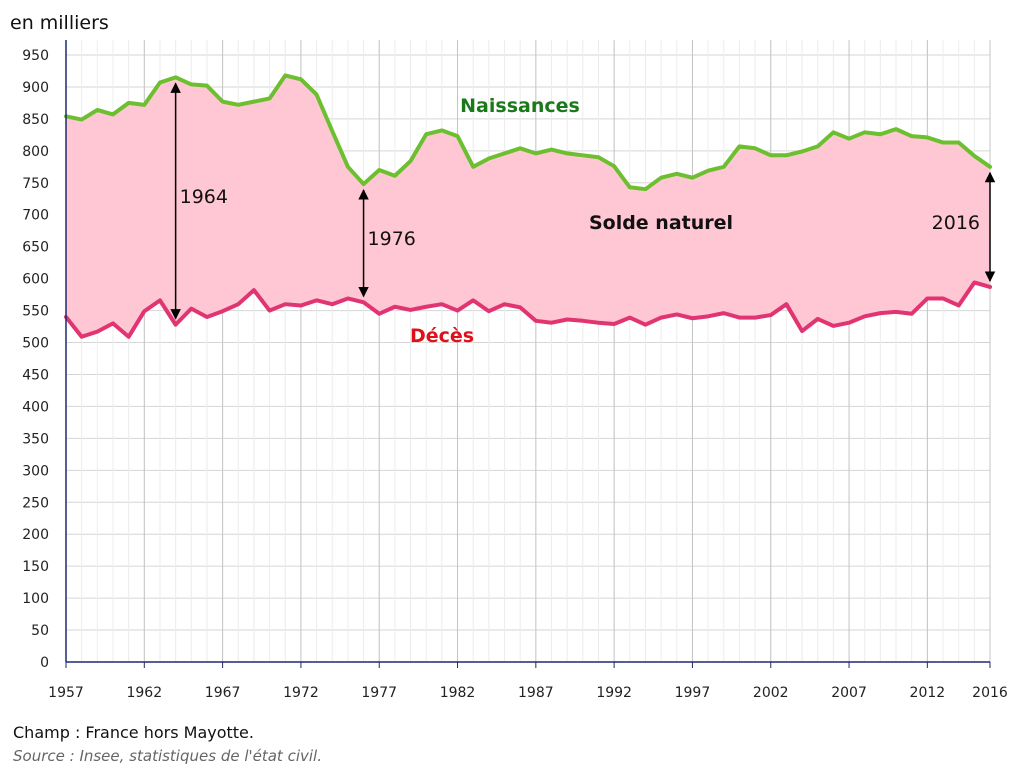  What do you see at coordinates (35, 471) in the screenshot?
I see `y-tick-label: 300` at bounding box center [35, 471].